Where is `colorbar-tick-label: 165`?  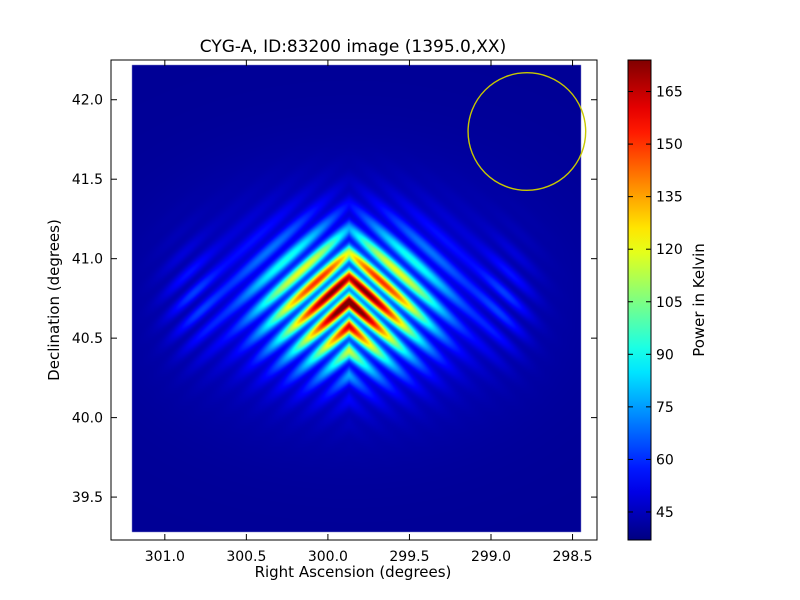
colorbar-tick-label: 165 is located at coordinates (669, 93).